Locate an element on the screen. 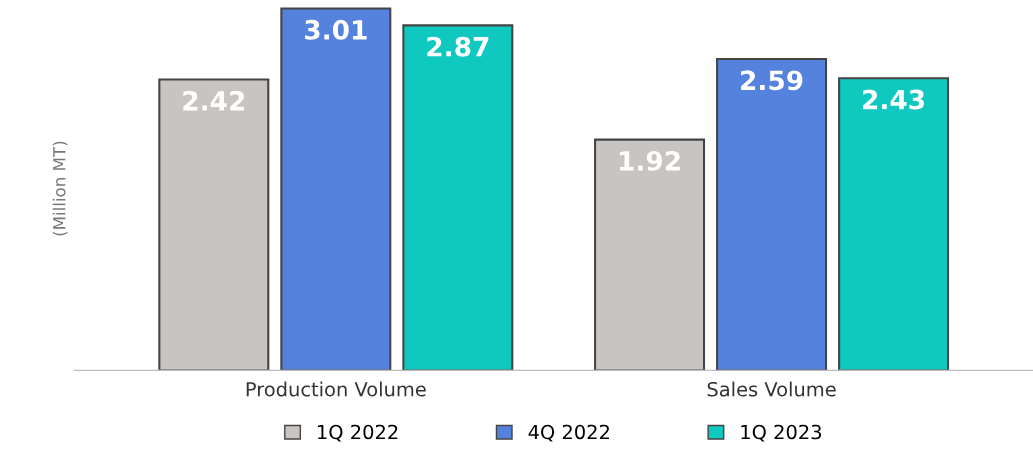 This screenshot has height=449, width=1033. data-label: 3.01 is located at coordinates (336, 29).